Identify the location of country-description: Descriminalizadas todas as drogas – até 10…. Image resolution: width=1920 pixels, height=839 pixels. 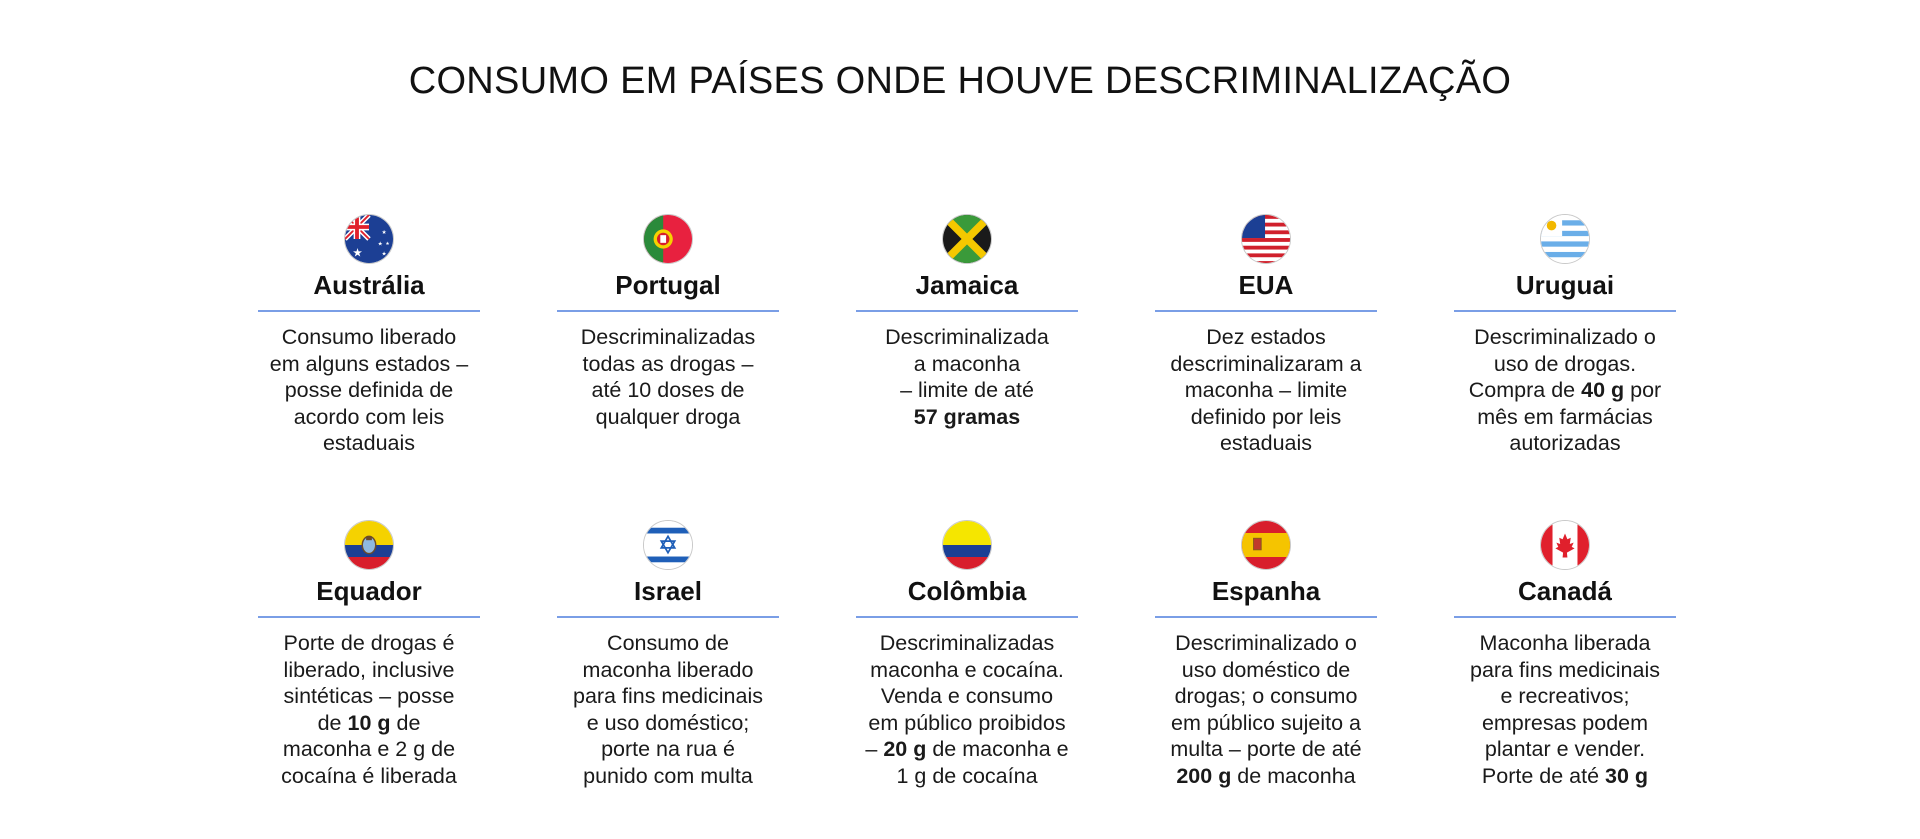
(668, 377).